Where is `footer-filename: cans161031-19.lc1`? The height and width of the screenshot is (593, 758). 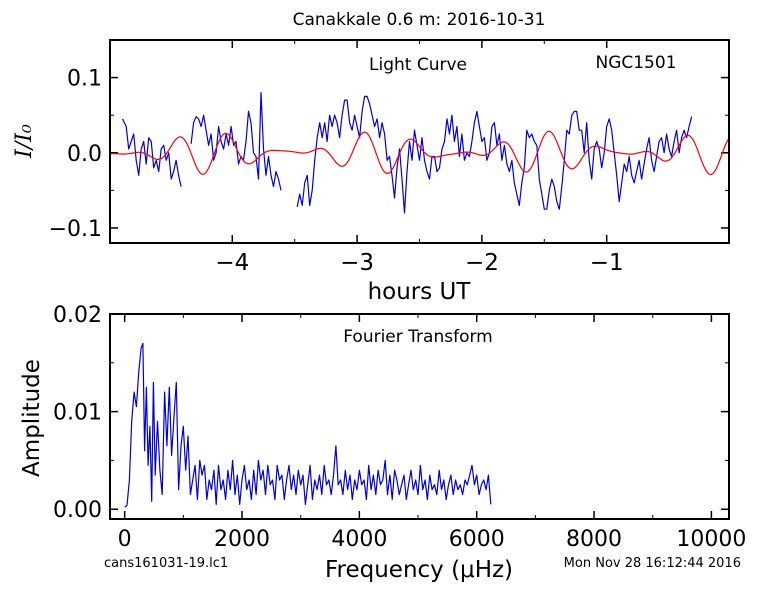
footer-filename: cans161031-19.lc1 is located at coordinates (166, 563).